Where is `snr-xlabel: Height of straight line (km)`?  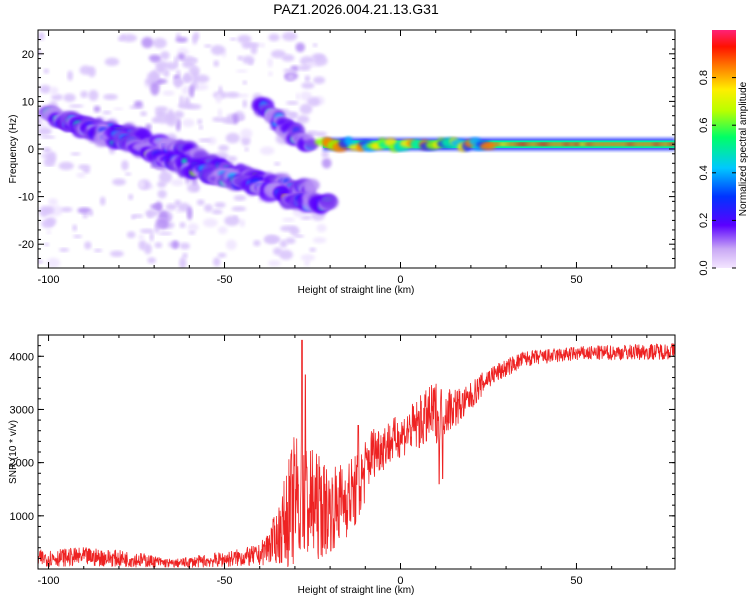 snr-xlabel: Height of straight line (km) is located at coordinates (356, 590).